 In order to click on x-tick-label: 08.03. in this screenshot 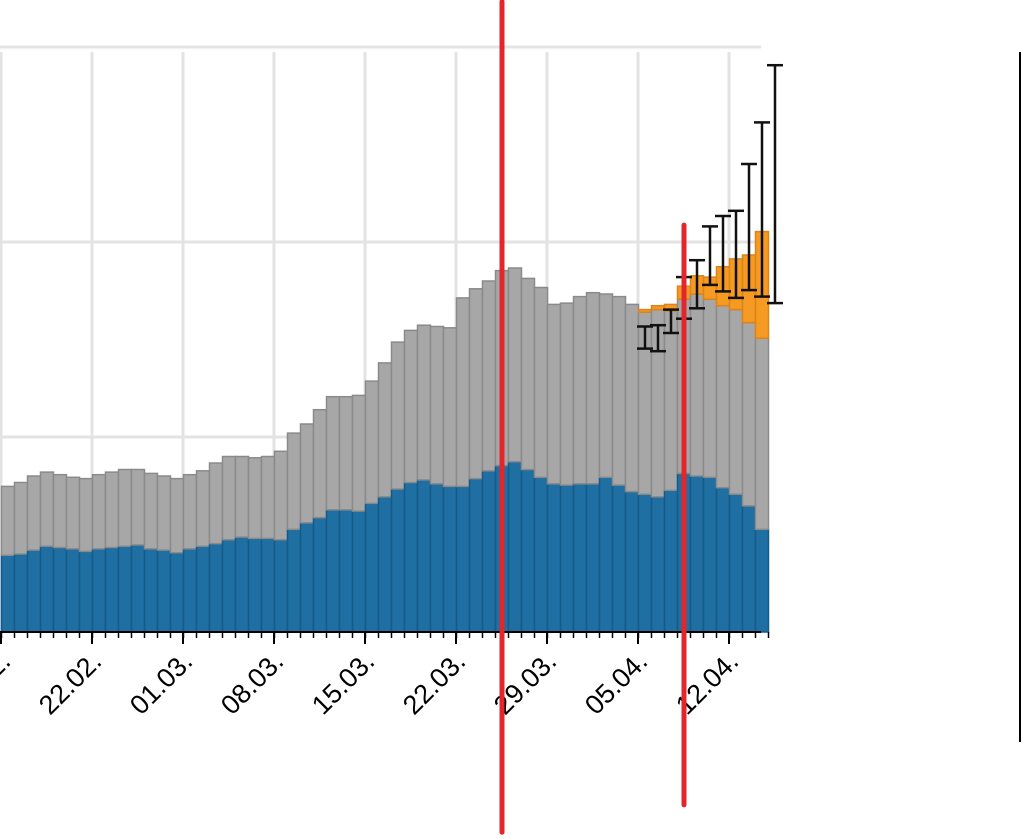, I will do `click(252, 683)`.